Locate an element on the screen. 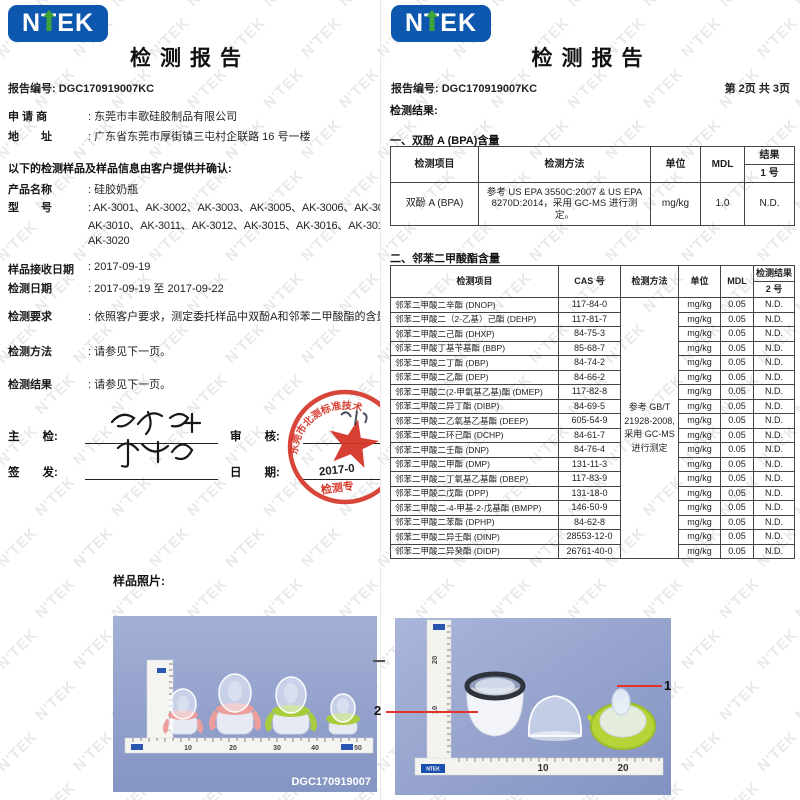 This screenshot has width=800, height=800. bpa-col-mdl: MDL is located at coordinates (722, 164).